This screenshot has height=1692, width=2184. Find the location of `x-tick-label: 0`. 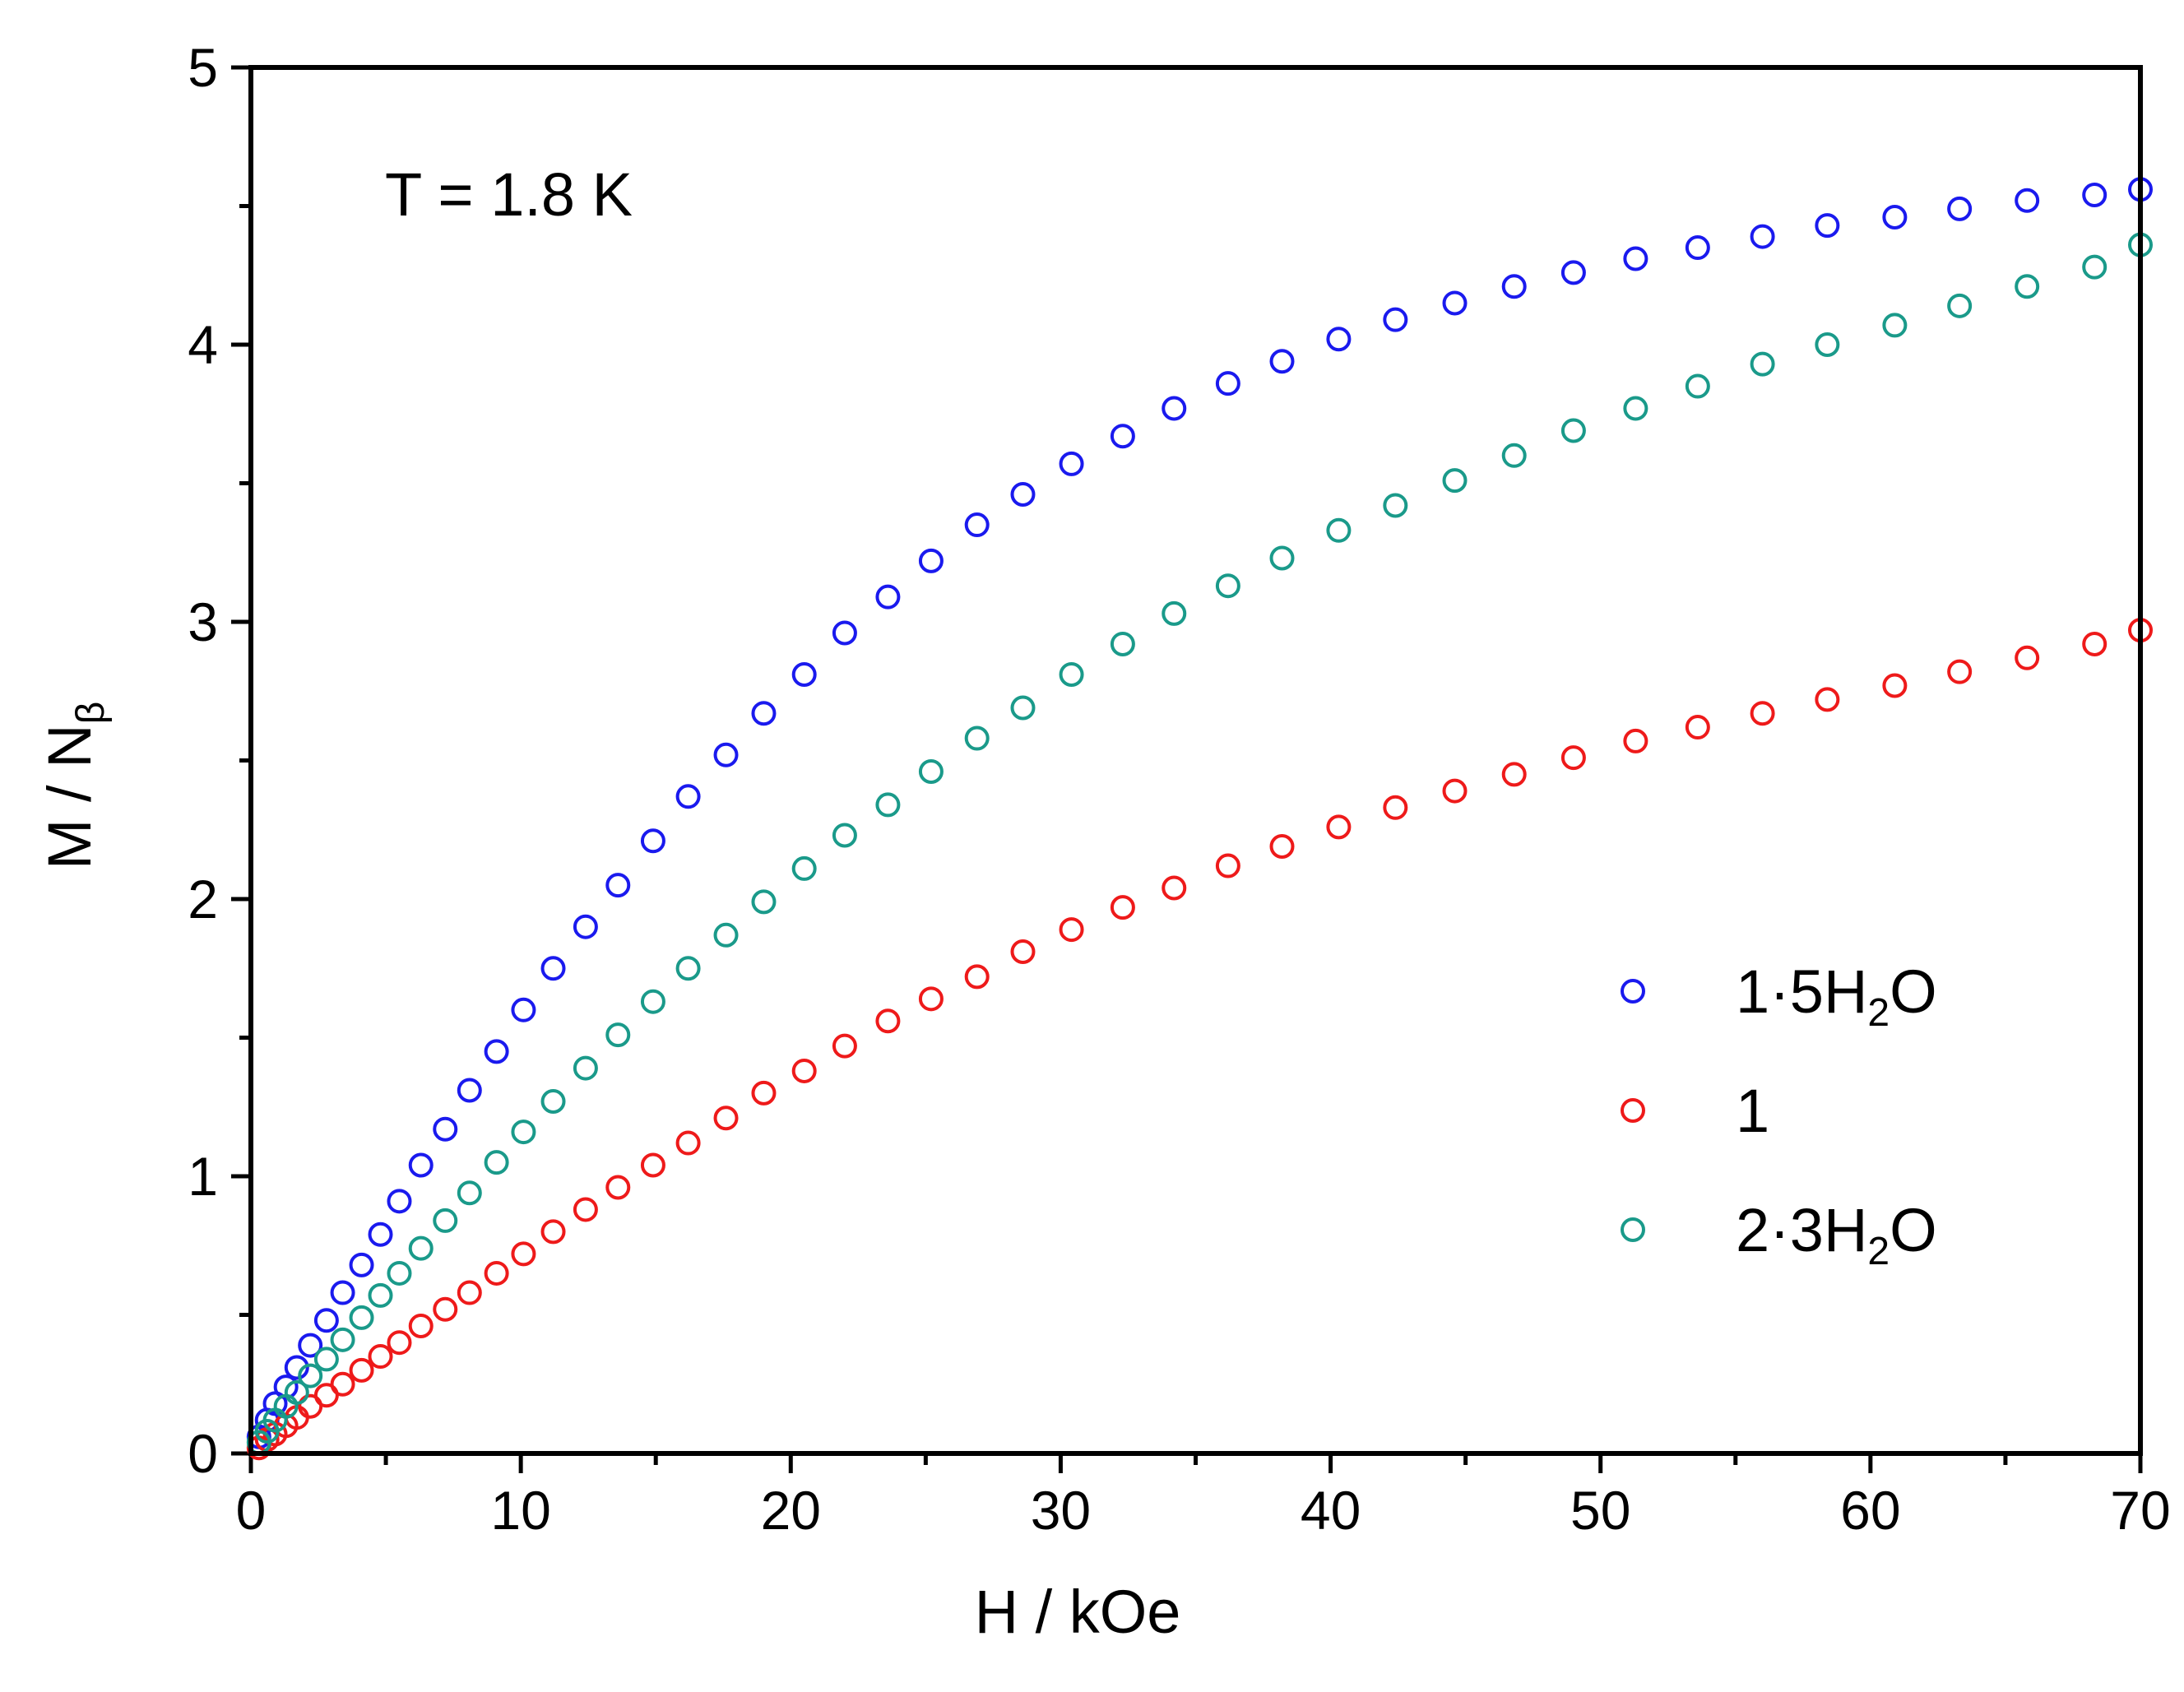

x-tick-label: 0 is located at coordinates (251, 1510).